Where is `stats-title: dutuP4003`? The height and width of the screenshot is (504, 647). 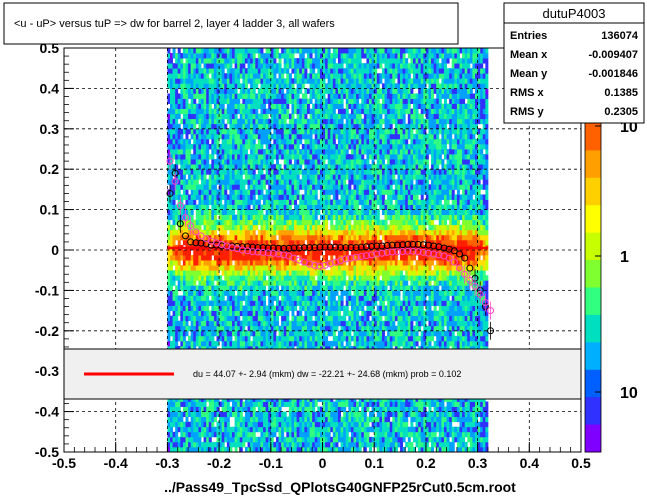 stats-title: dutuP4003 is located at coordinates (574, 13).